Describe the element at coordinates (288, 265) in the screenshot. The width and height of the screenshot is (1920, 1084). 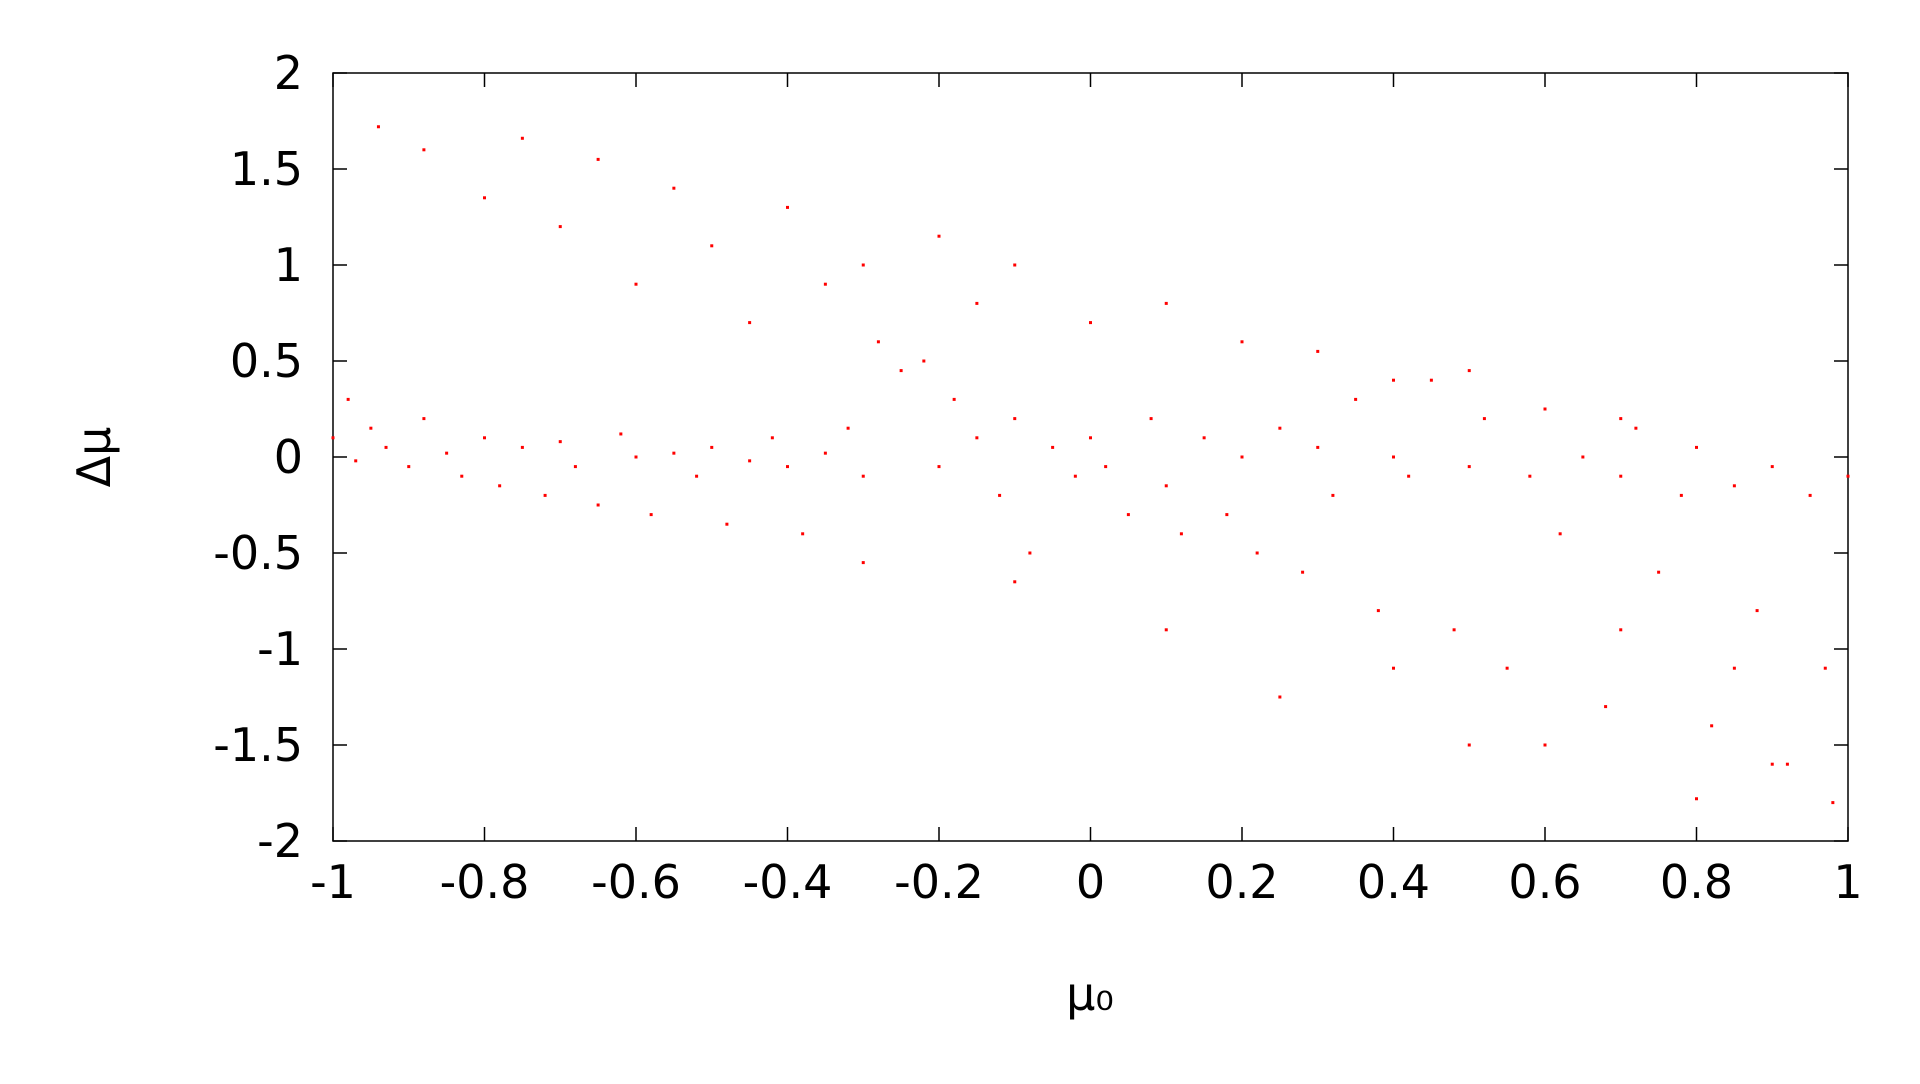
I see `y-tick-label: 1` at that location.